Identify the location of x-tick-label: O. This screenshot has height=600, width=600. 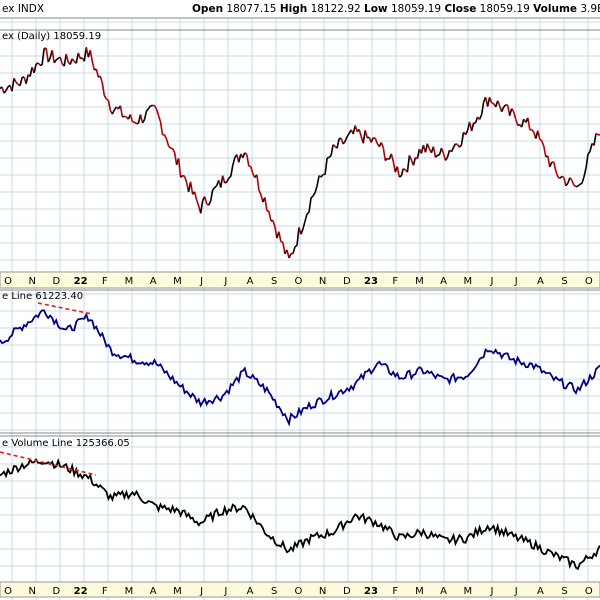
(298, 281).